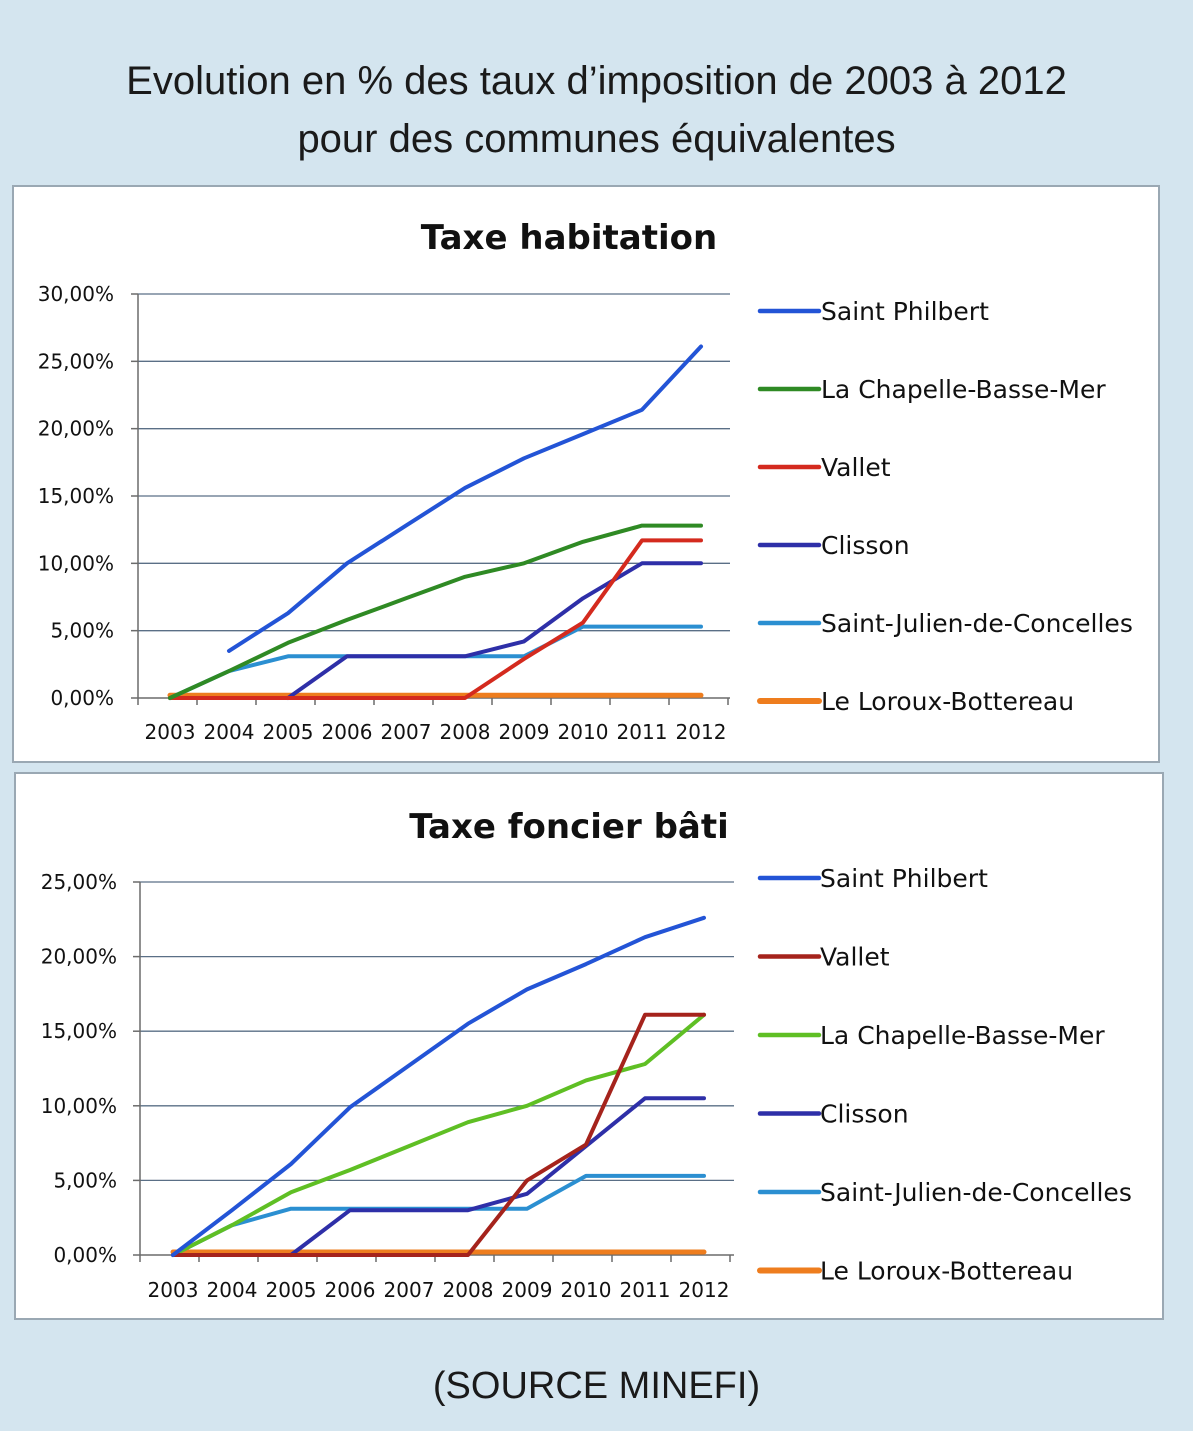 The image size is (1193, 1431). What do you see at coordinates (76, 294) in the screenshot?
I see `y-tick-label: 30,00%` at bounding box center [76, 294].